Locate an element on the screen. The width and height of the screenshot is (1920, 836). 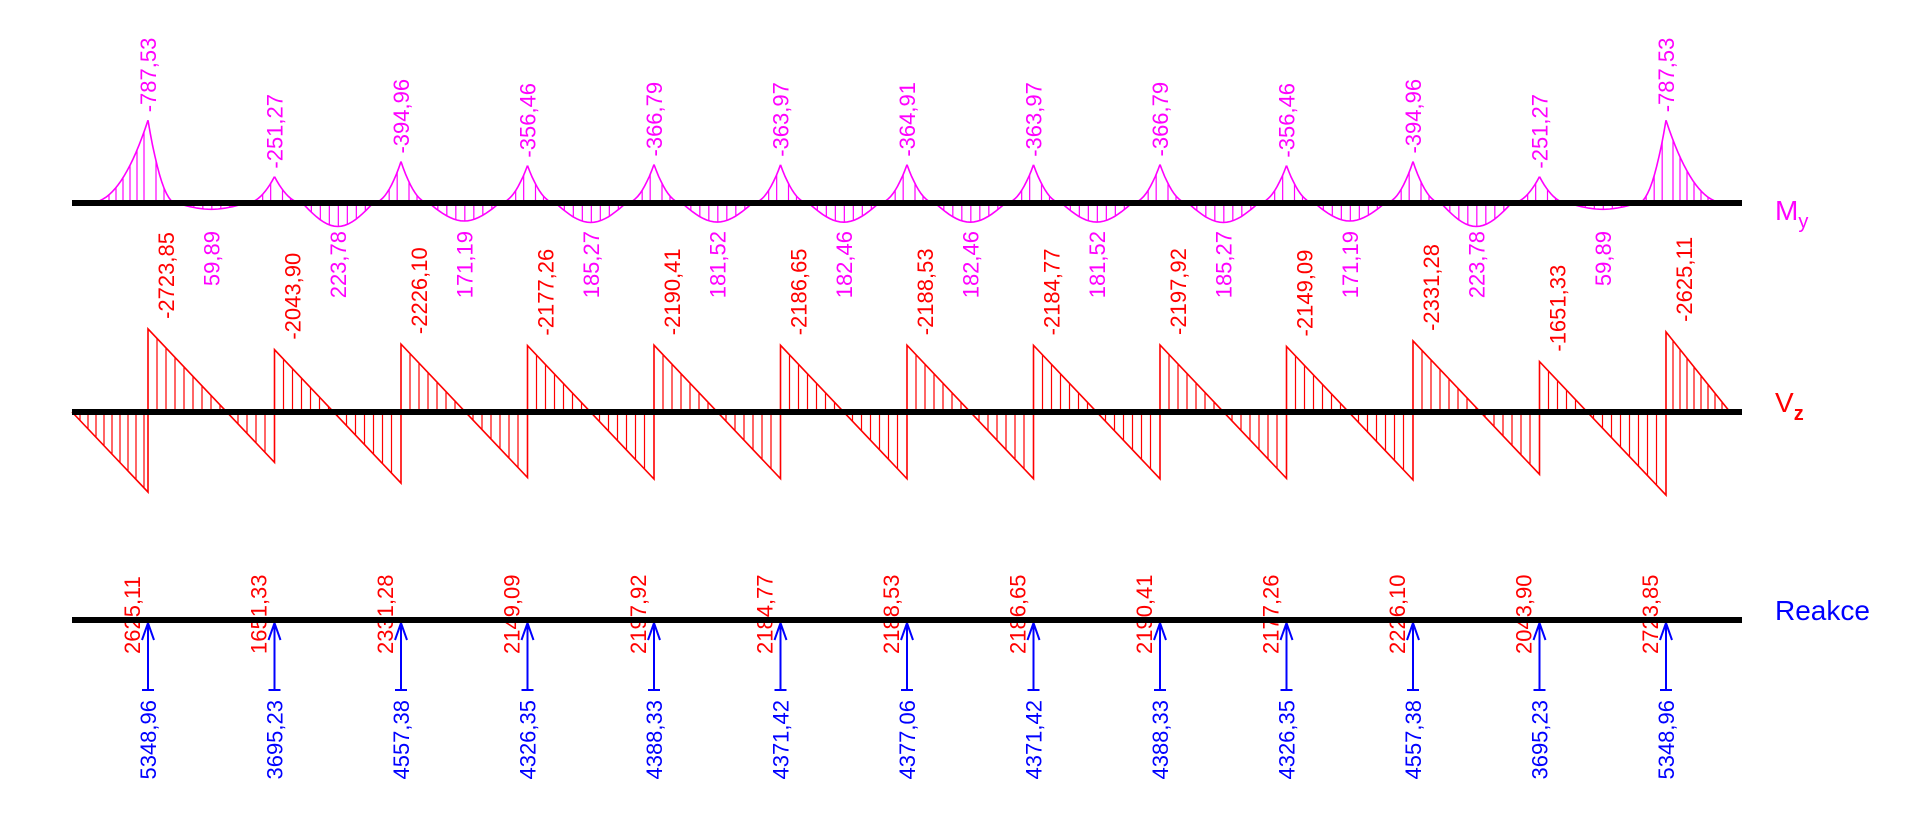
shear-legend-label: Vz is located at coordinates (1789, 406).